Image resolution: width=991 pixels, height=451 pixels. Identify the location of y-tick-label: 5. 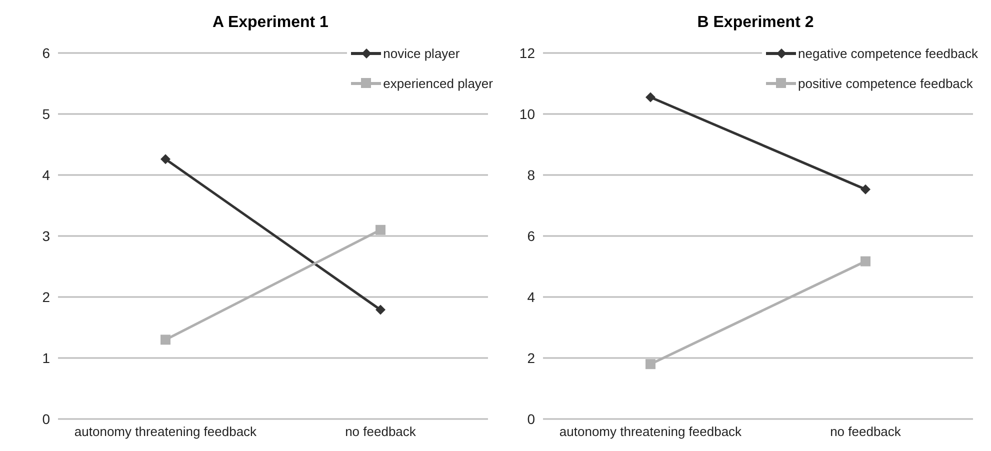
(46, 114).